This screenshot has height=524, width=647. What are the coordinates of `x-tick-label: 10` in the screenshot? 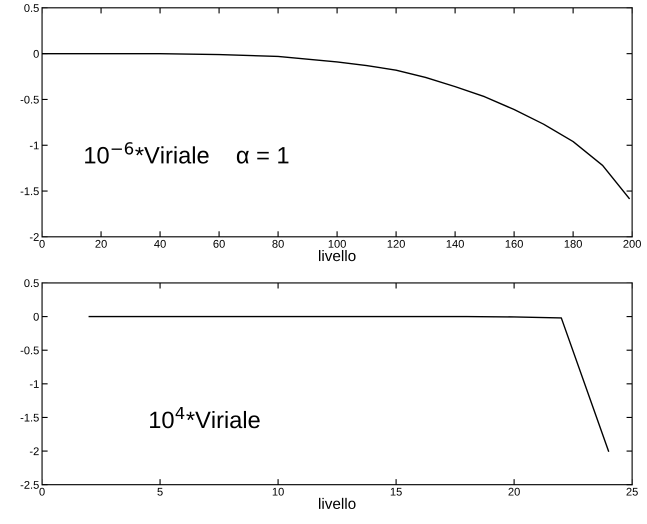 It's located at (278, 492).